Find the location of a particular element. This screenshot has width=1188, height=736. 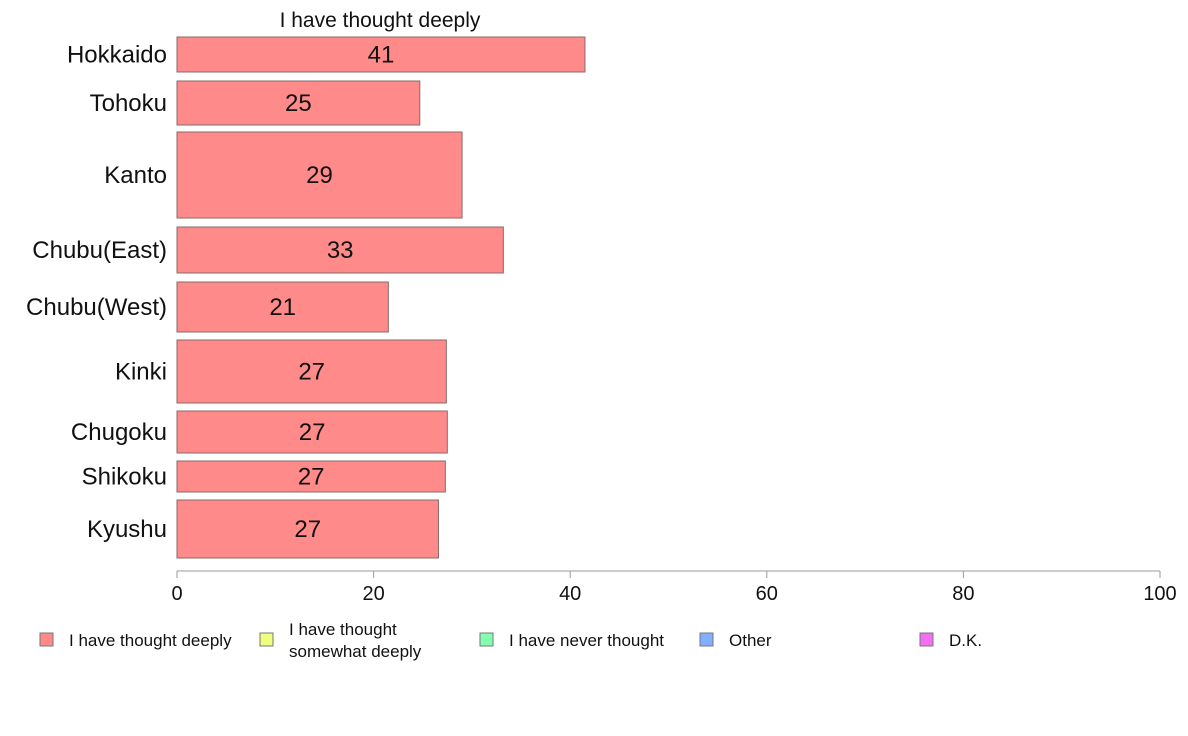

data-label: 41 is located at coordinates (381, 55).